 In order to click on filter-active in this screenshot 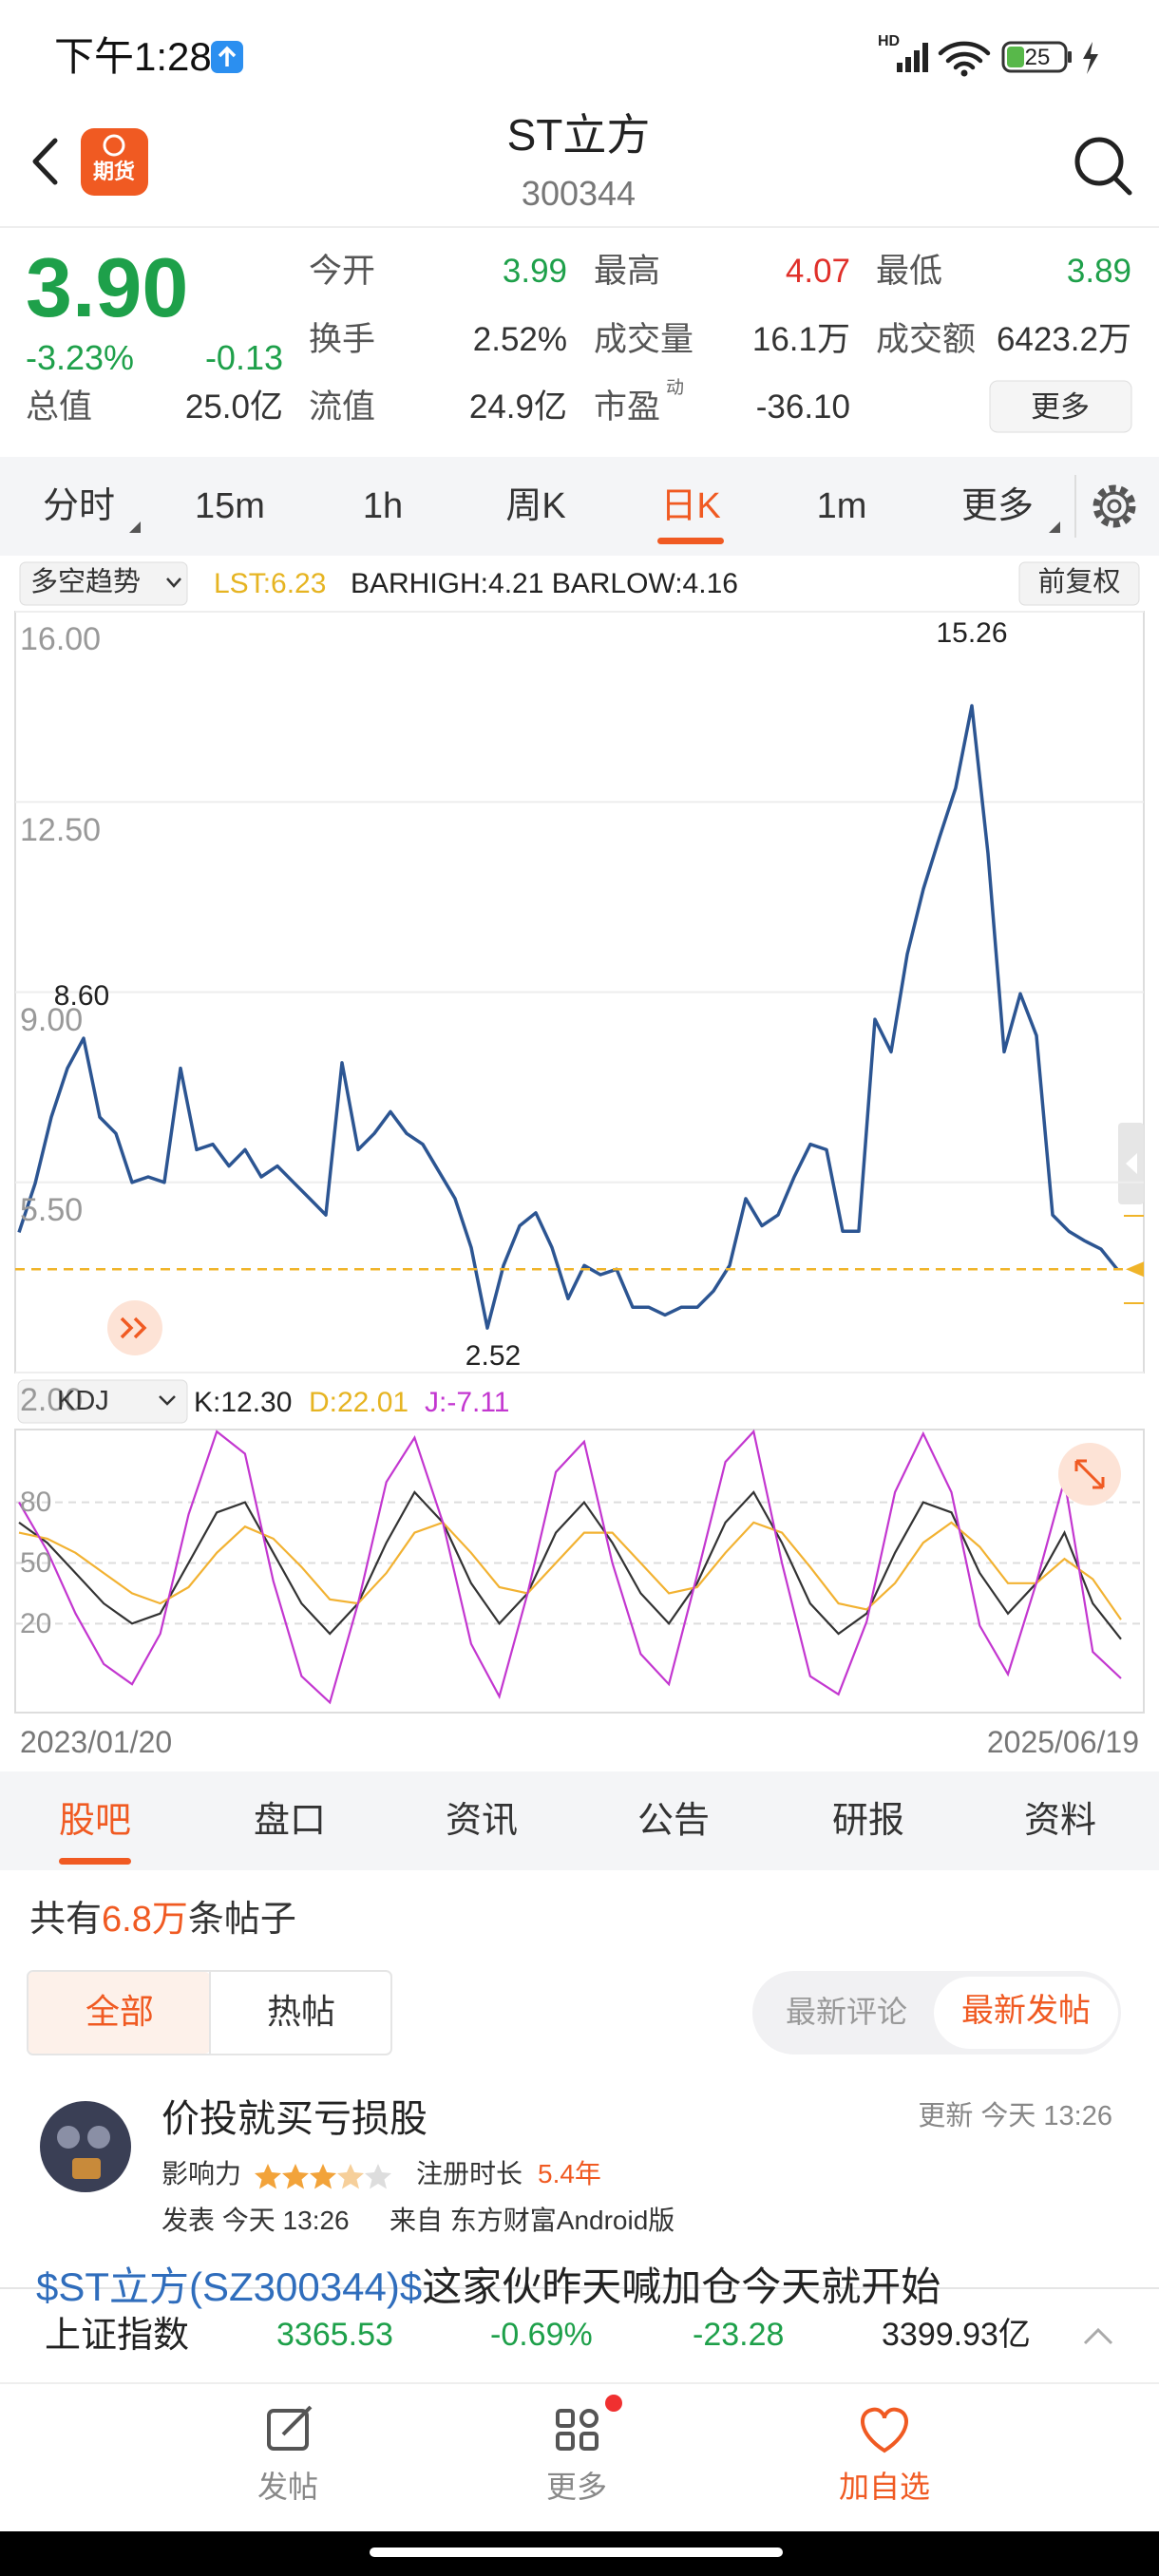, I will do `click(119, 2013)`.